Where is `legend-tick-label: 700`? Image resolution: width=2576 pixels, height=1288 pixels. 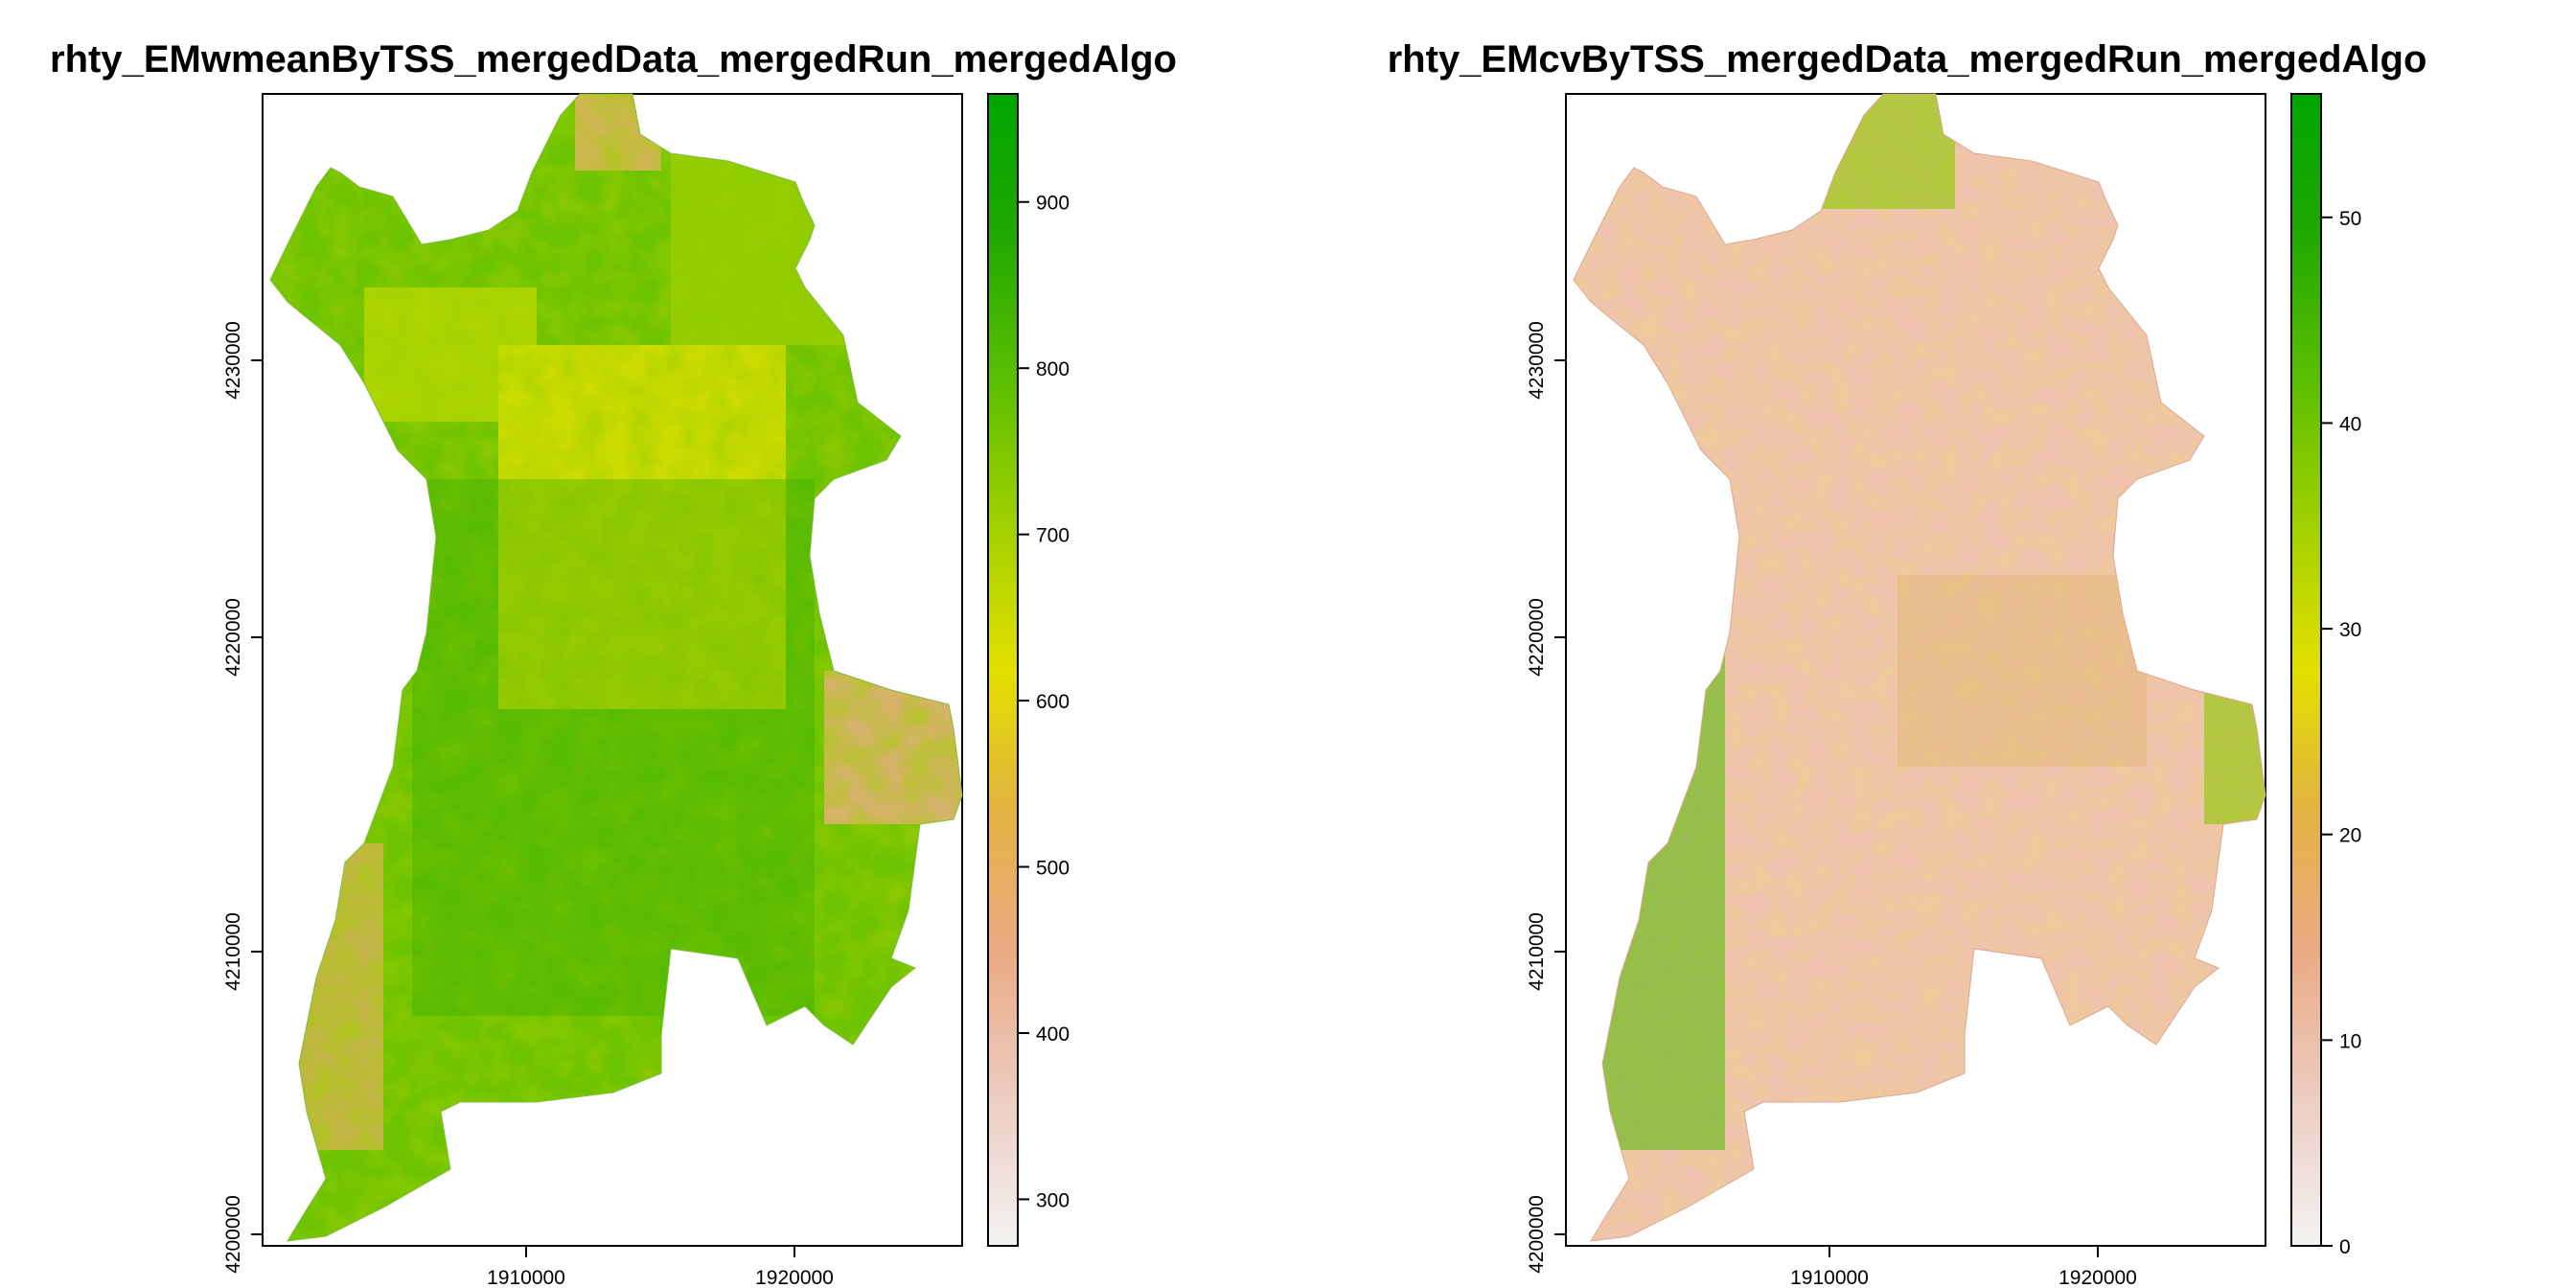
legend-tick-label: 700 is located at coordinates (1053, 536).